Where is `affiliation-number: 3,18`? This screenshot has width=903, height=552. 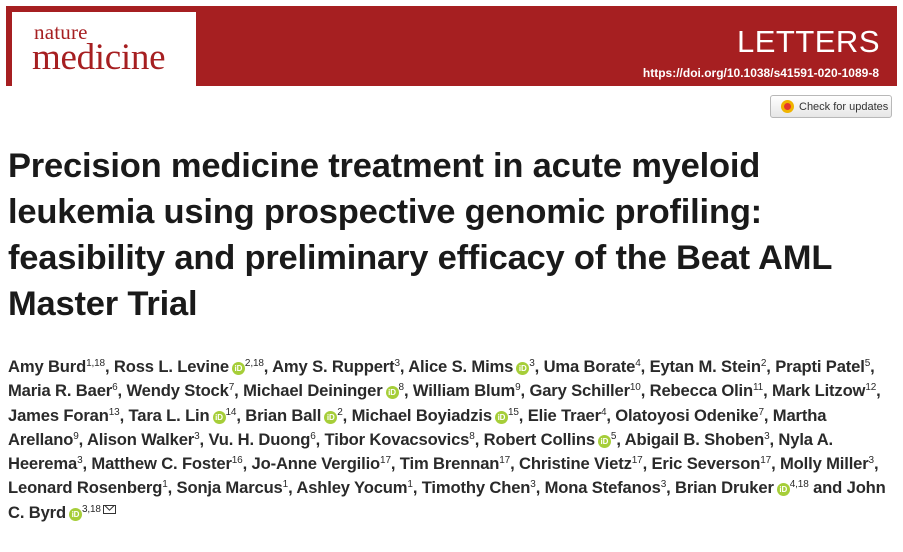 affiliation-number: 3,18 is located at coordinates (91, 509).